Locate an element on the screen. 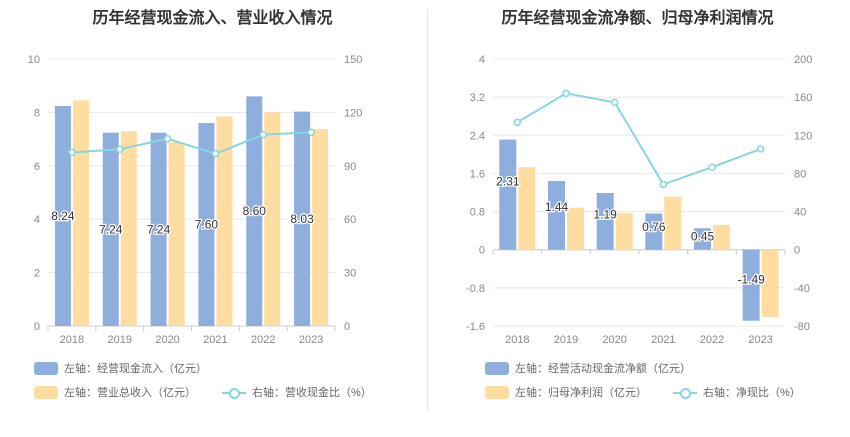  data-label: 8.03 is located at coordinates (302, 219).